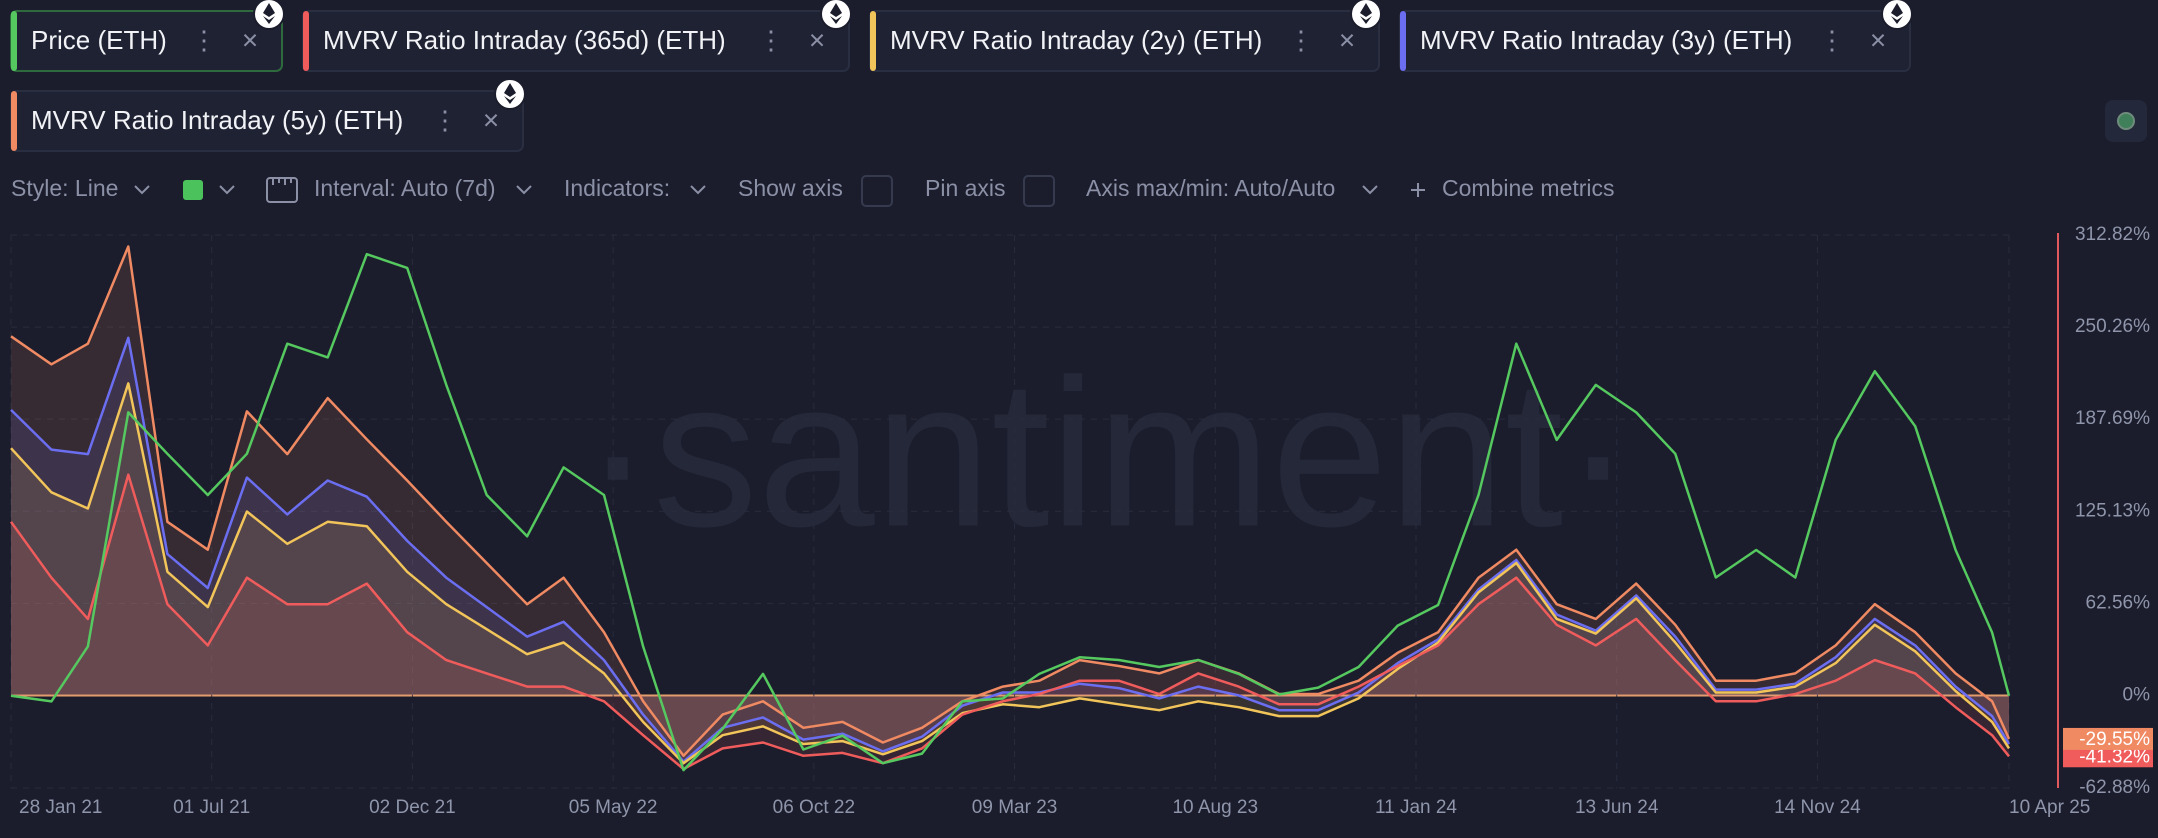  What do you see at coordinates (2114, 739) in the screenshot?
I see `value-label: -29.55%` at bounding box center [2114, 739].